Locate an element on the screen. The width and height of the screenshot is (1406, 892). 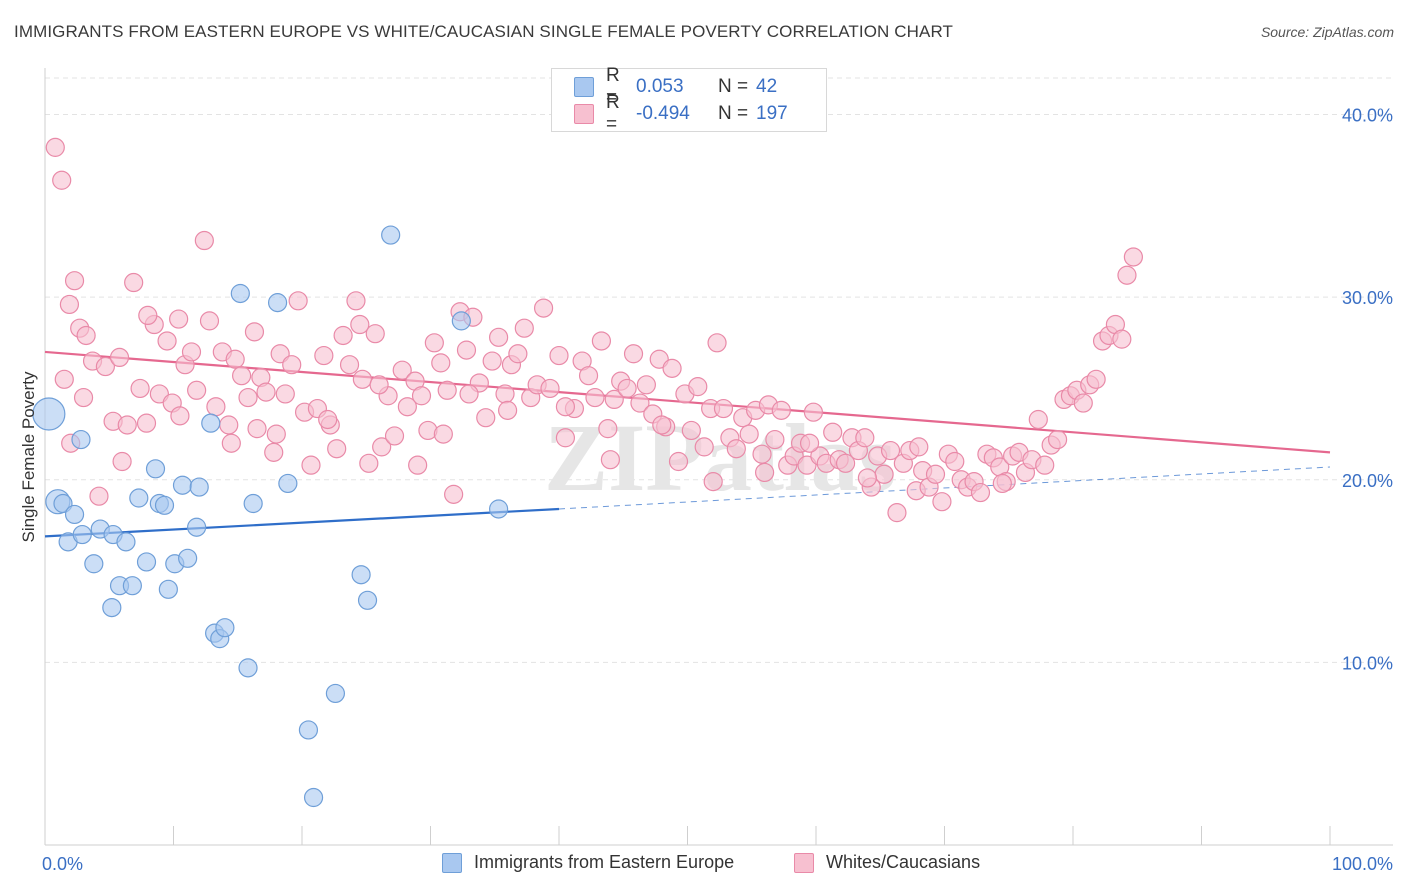
x-tick-label: 0.0% is located at coordinates (62, 864).